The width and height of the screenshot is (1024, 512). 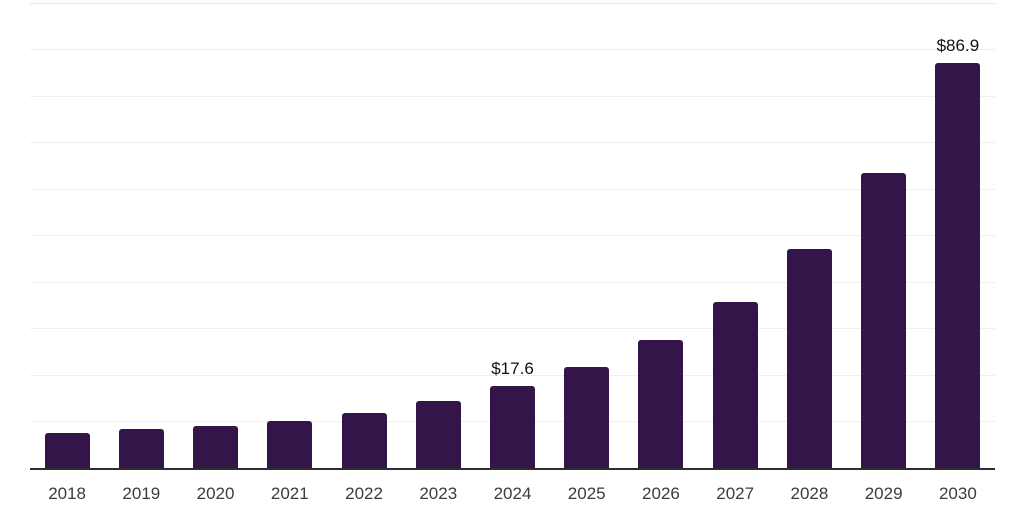 I want to click on bar-value-label-2024: $17.6, so click(x=512, y=368).